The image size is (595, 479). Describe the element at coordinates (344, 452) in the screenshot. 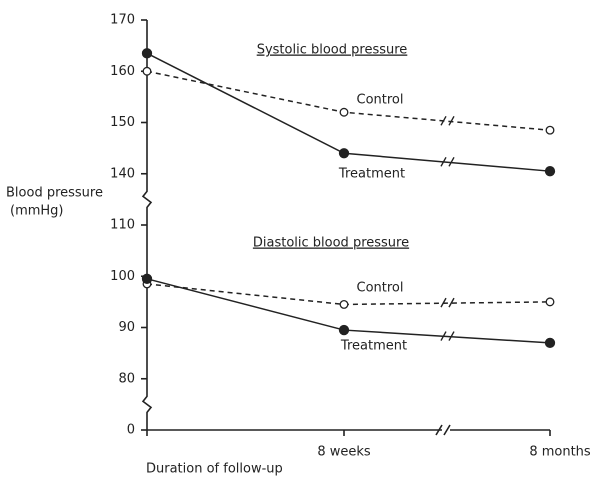

I see `x-tick-label: 8 weeks` at that location.